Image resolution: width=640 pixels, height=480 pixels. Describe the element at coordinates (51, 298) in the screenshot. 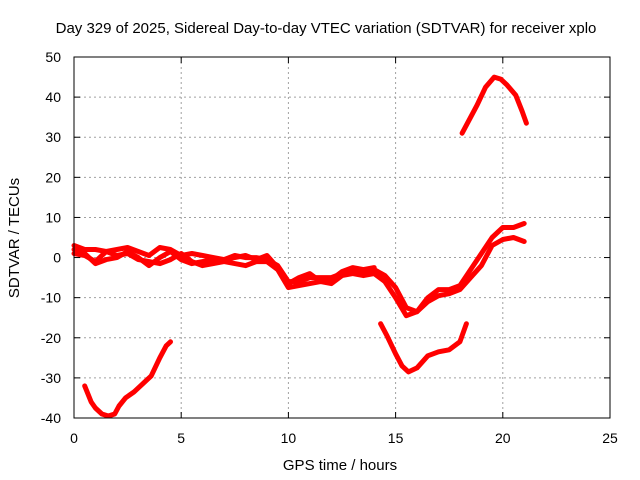

I see `y-tick-label: -10` at that location.